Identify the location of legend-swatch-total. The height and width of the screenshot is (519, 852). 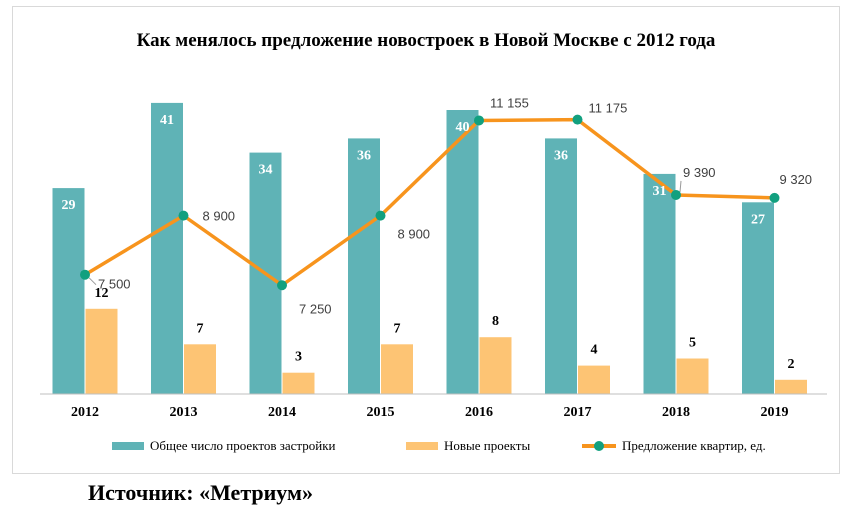
(128, 446).